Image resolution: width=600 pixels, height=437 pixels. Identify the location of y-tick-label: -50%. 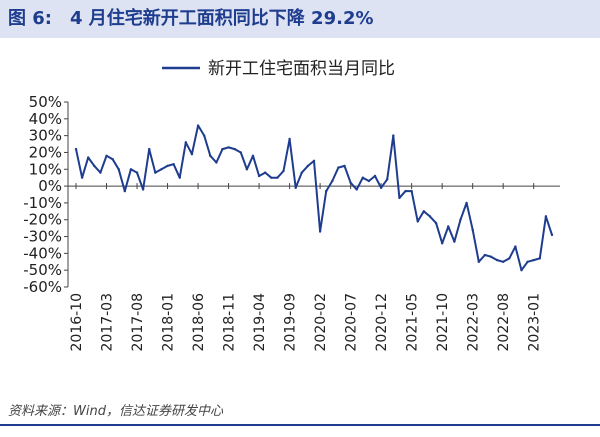
(42, 270).